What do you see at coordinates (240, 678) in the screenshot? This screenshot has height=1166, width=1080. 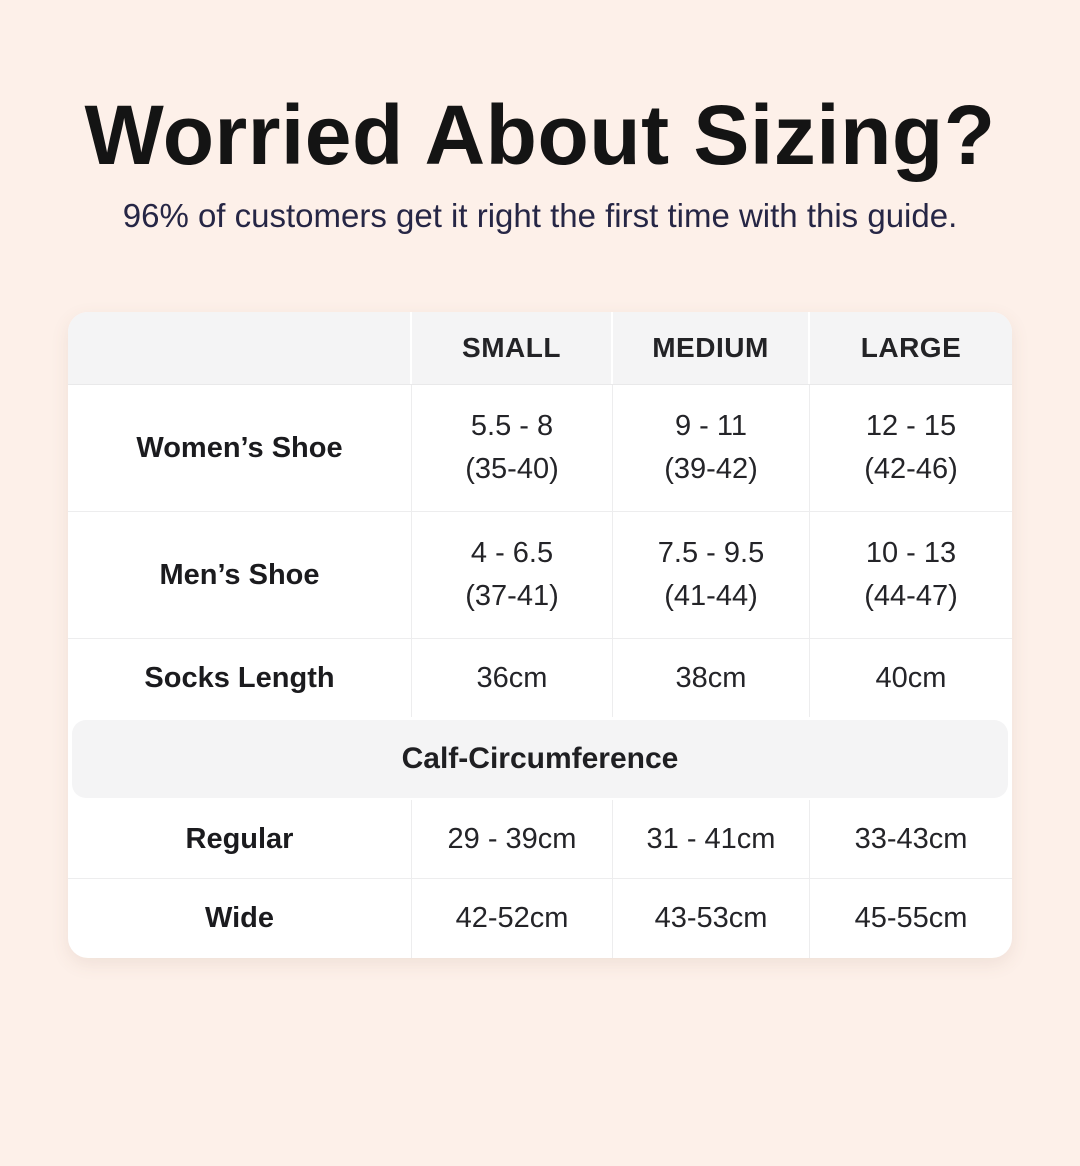 I see `row-label-socks-length: Socks Length` at bounding box center [240, 678].